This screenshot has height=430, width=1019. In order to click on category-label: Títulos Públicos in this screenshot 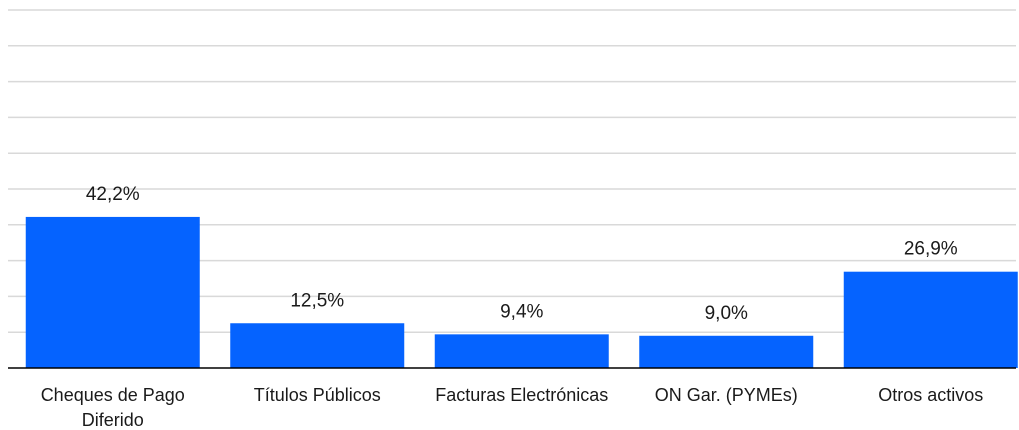, I will do `click(317, 395)`.